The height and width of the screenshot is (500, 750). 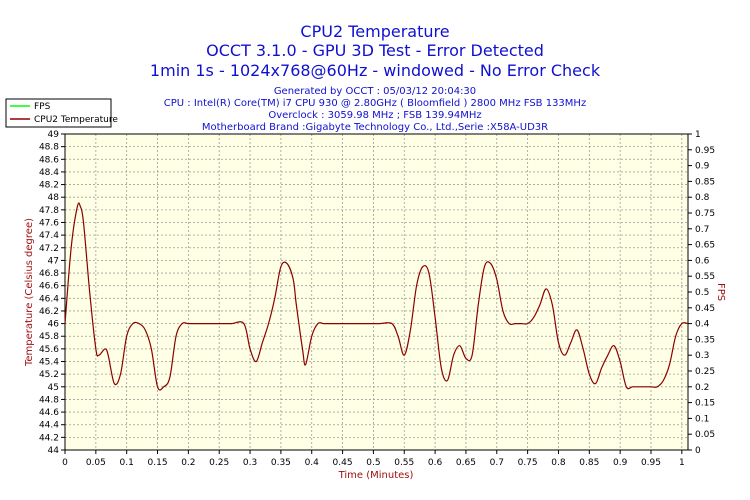 I want to click on y-tick-label-5: 45, so click(x=53, y=388).